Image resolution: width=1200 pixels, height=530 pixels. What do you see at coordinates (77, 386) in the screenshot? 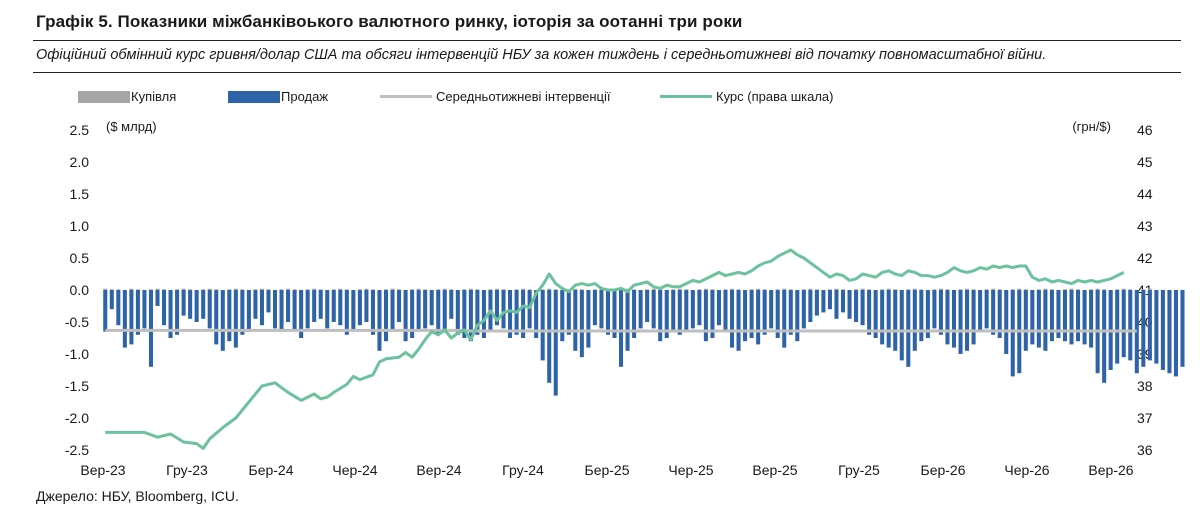
I see `left-tick-label: -1.5` at bounding box center [77, 386].